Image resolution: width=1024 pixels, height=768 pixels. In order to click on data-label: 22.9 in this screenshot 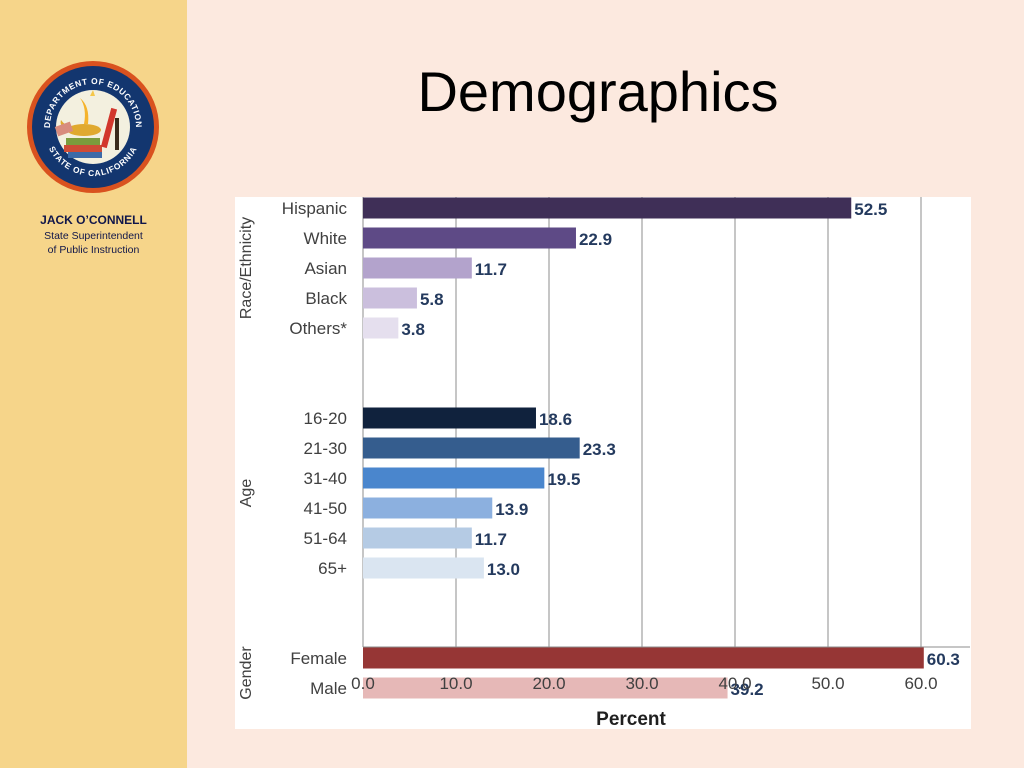, I will do `click(595, 239)`.